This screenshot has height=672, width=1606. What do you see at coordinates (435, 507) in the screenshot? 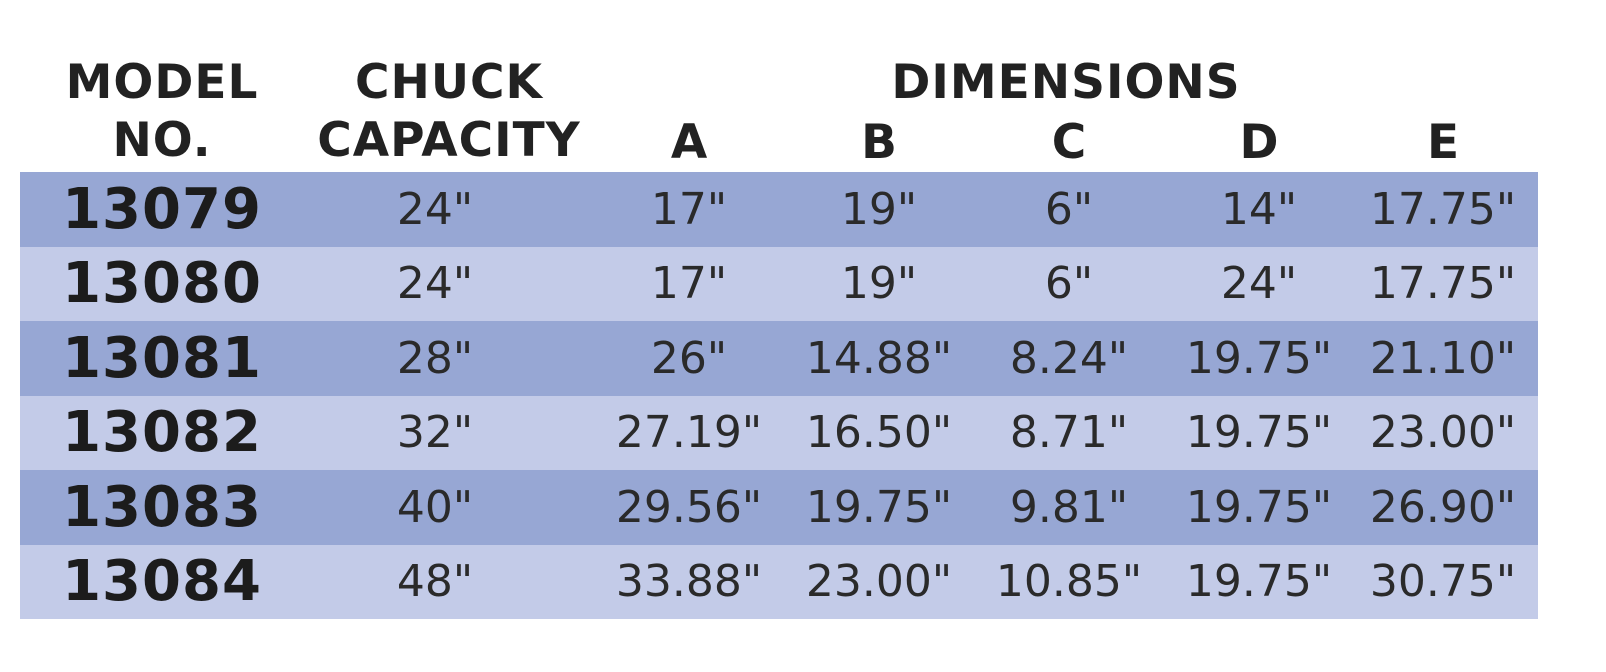
I see `chuck-capacity: 40"` at bounding box center [435, 507].